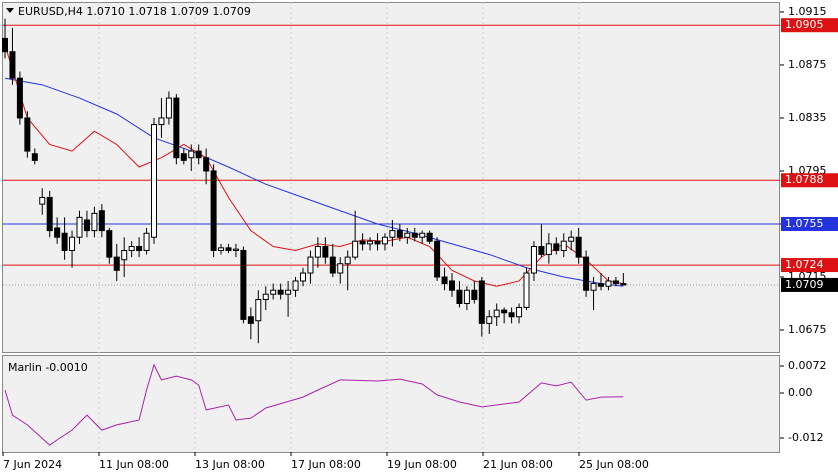 This screenshot has width=838, height=476. What do you see at coordinates (804, 264) in the screenshot?
I see `level-label: 1.0724` at bounding box center [804, 264].